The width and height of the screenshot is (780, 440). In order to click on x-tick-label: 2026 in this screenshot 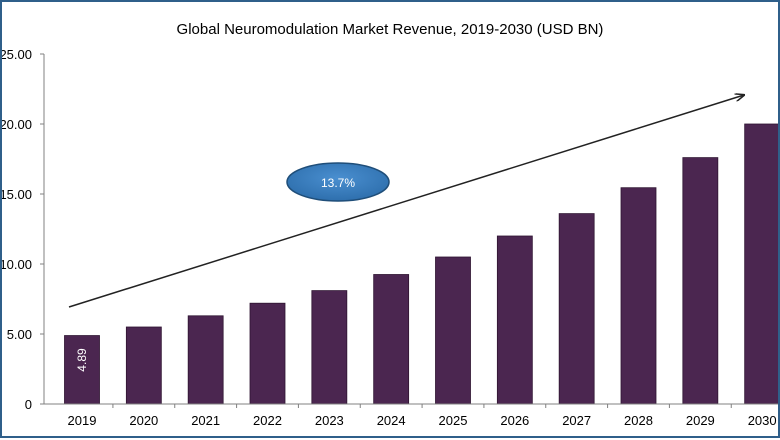, I will do `click(514, 420)`.